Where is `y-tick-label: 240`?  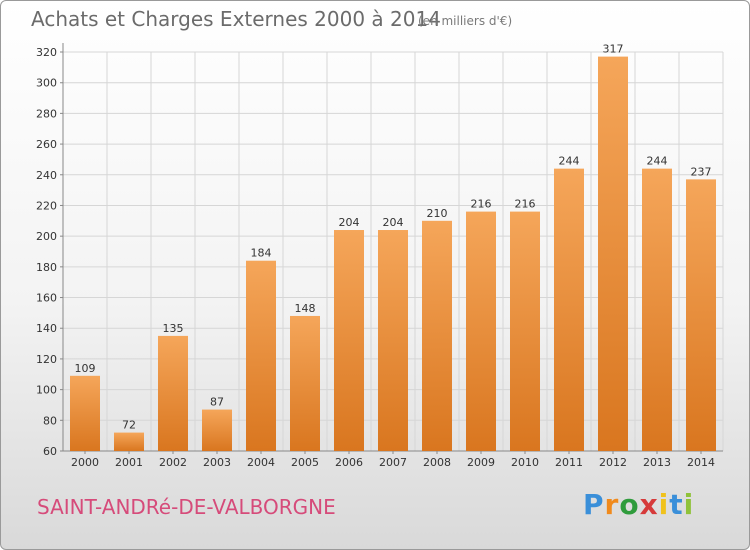 y-tick-label: 240 is located at coordinates (46, 175).